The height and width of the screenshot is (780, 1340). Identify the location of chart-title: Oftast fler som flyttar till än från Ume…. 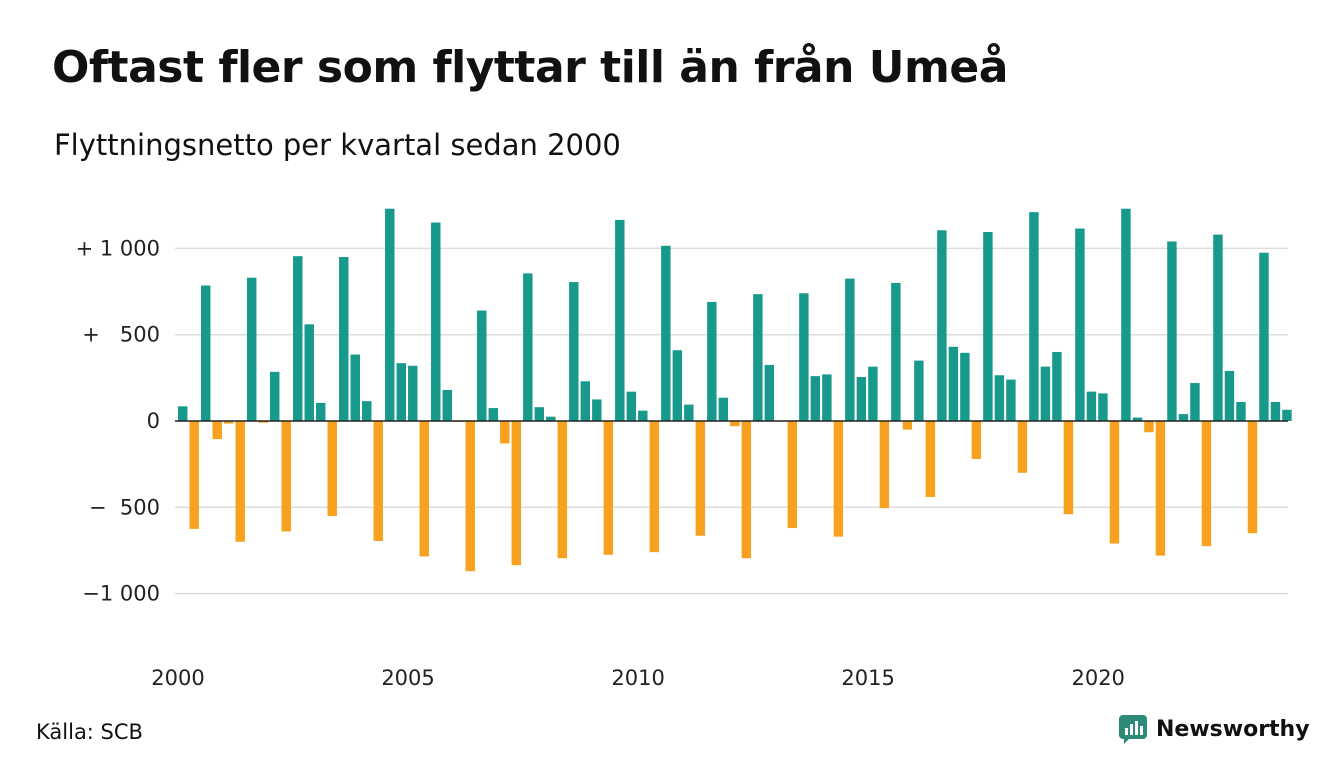
(530, 67).